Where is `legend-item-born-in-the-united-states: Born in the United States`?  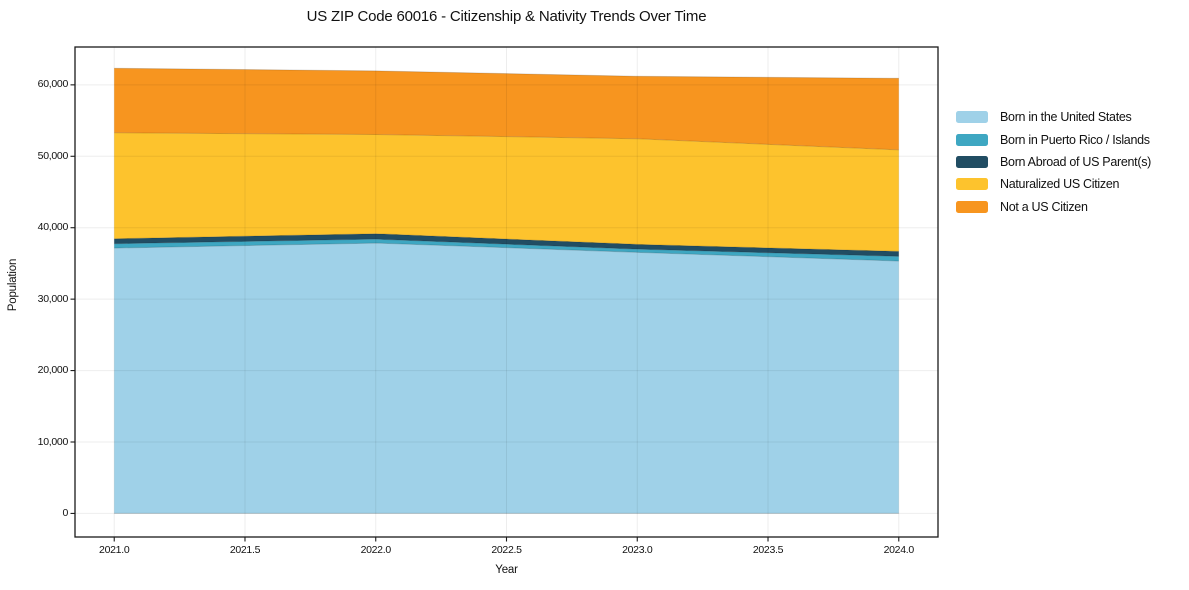 legend-item-born-in-the-united-states: Born in the United States is located at coordinates (1053, 117).